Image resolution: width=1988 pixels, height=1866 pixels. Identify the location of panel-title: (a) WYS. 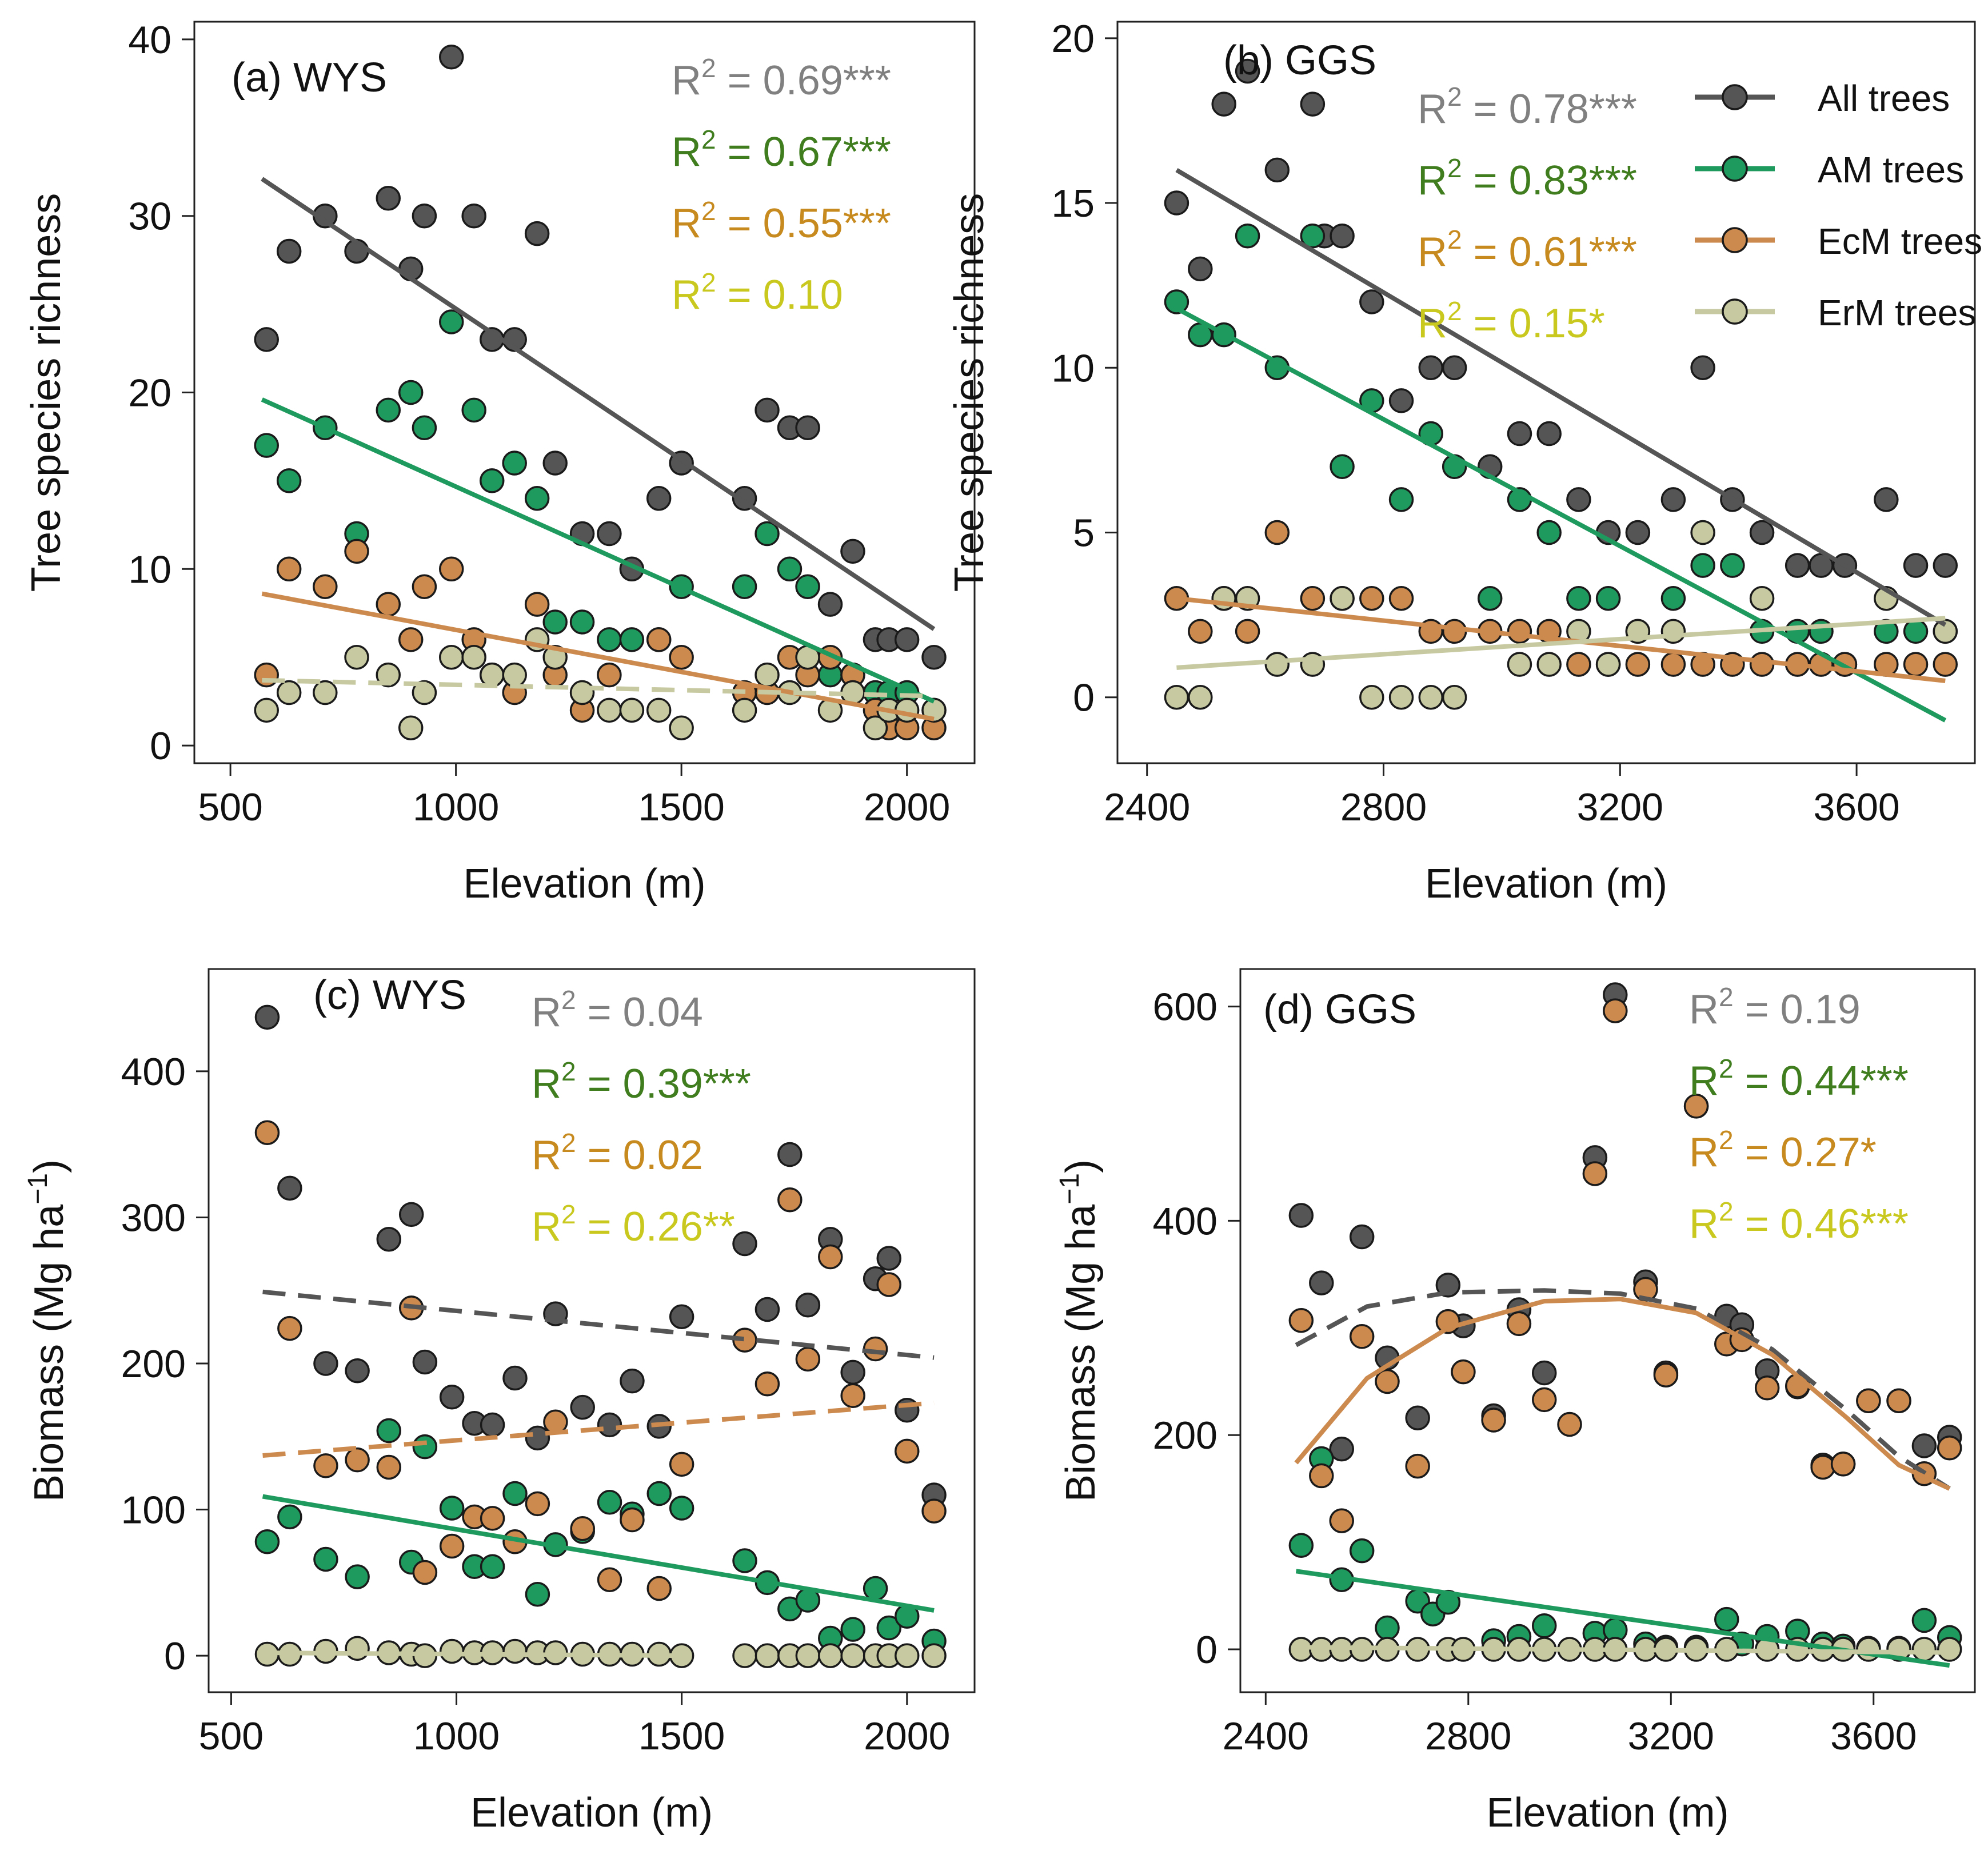
(309, 78).